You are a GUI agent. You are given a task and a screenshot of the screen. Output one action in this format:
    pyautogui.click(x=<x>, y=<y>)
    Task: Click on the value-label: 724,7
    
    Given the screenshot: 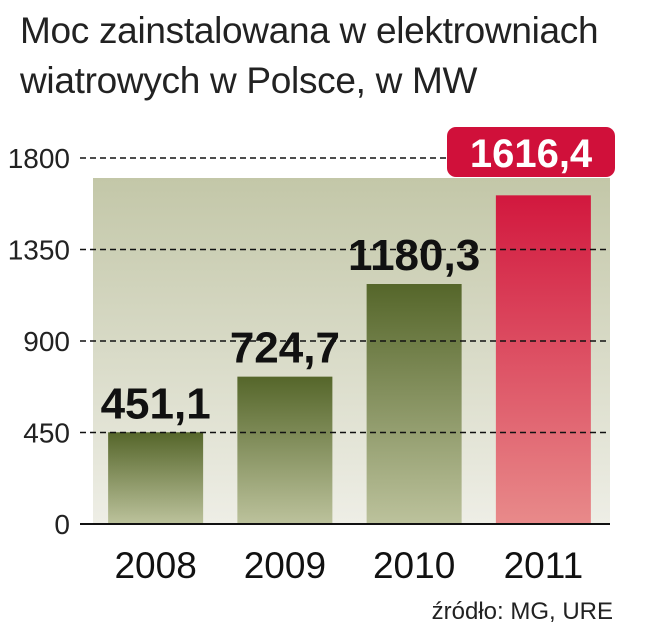 What is the action you would take?
    pyautogui.click(x=285, y=348)
    